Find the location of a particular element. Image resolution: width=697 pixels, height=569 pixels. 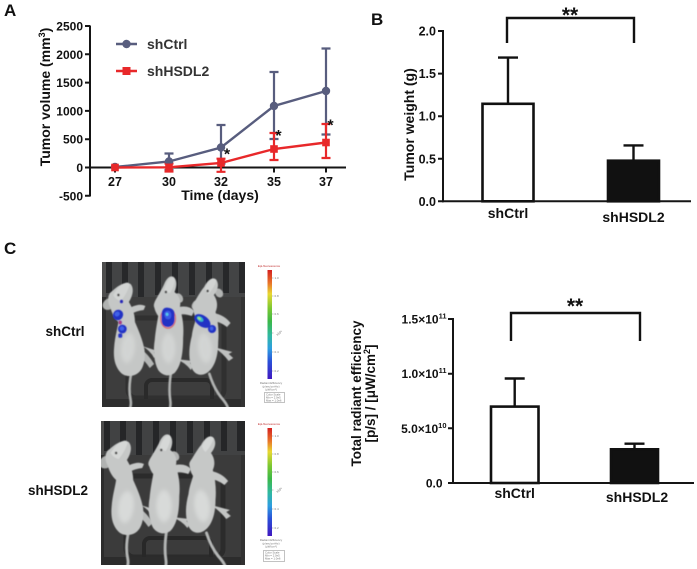

svg-text: 32 is located at coordinates (221, 182).